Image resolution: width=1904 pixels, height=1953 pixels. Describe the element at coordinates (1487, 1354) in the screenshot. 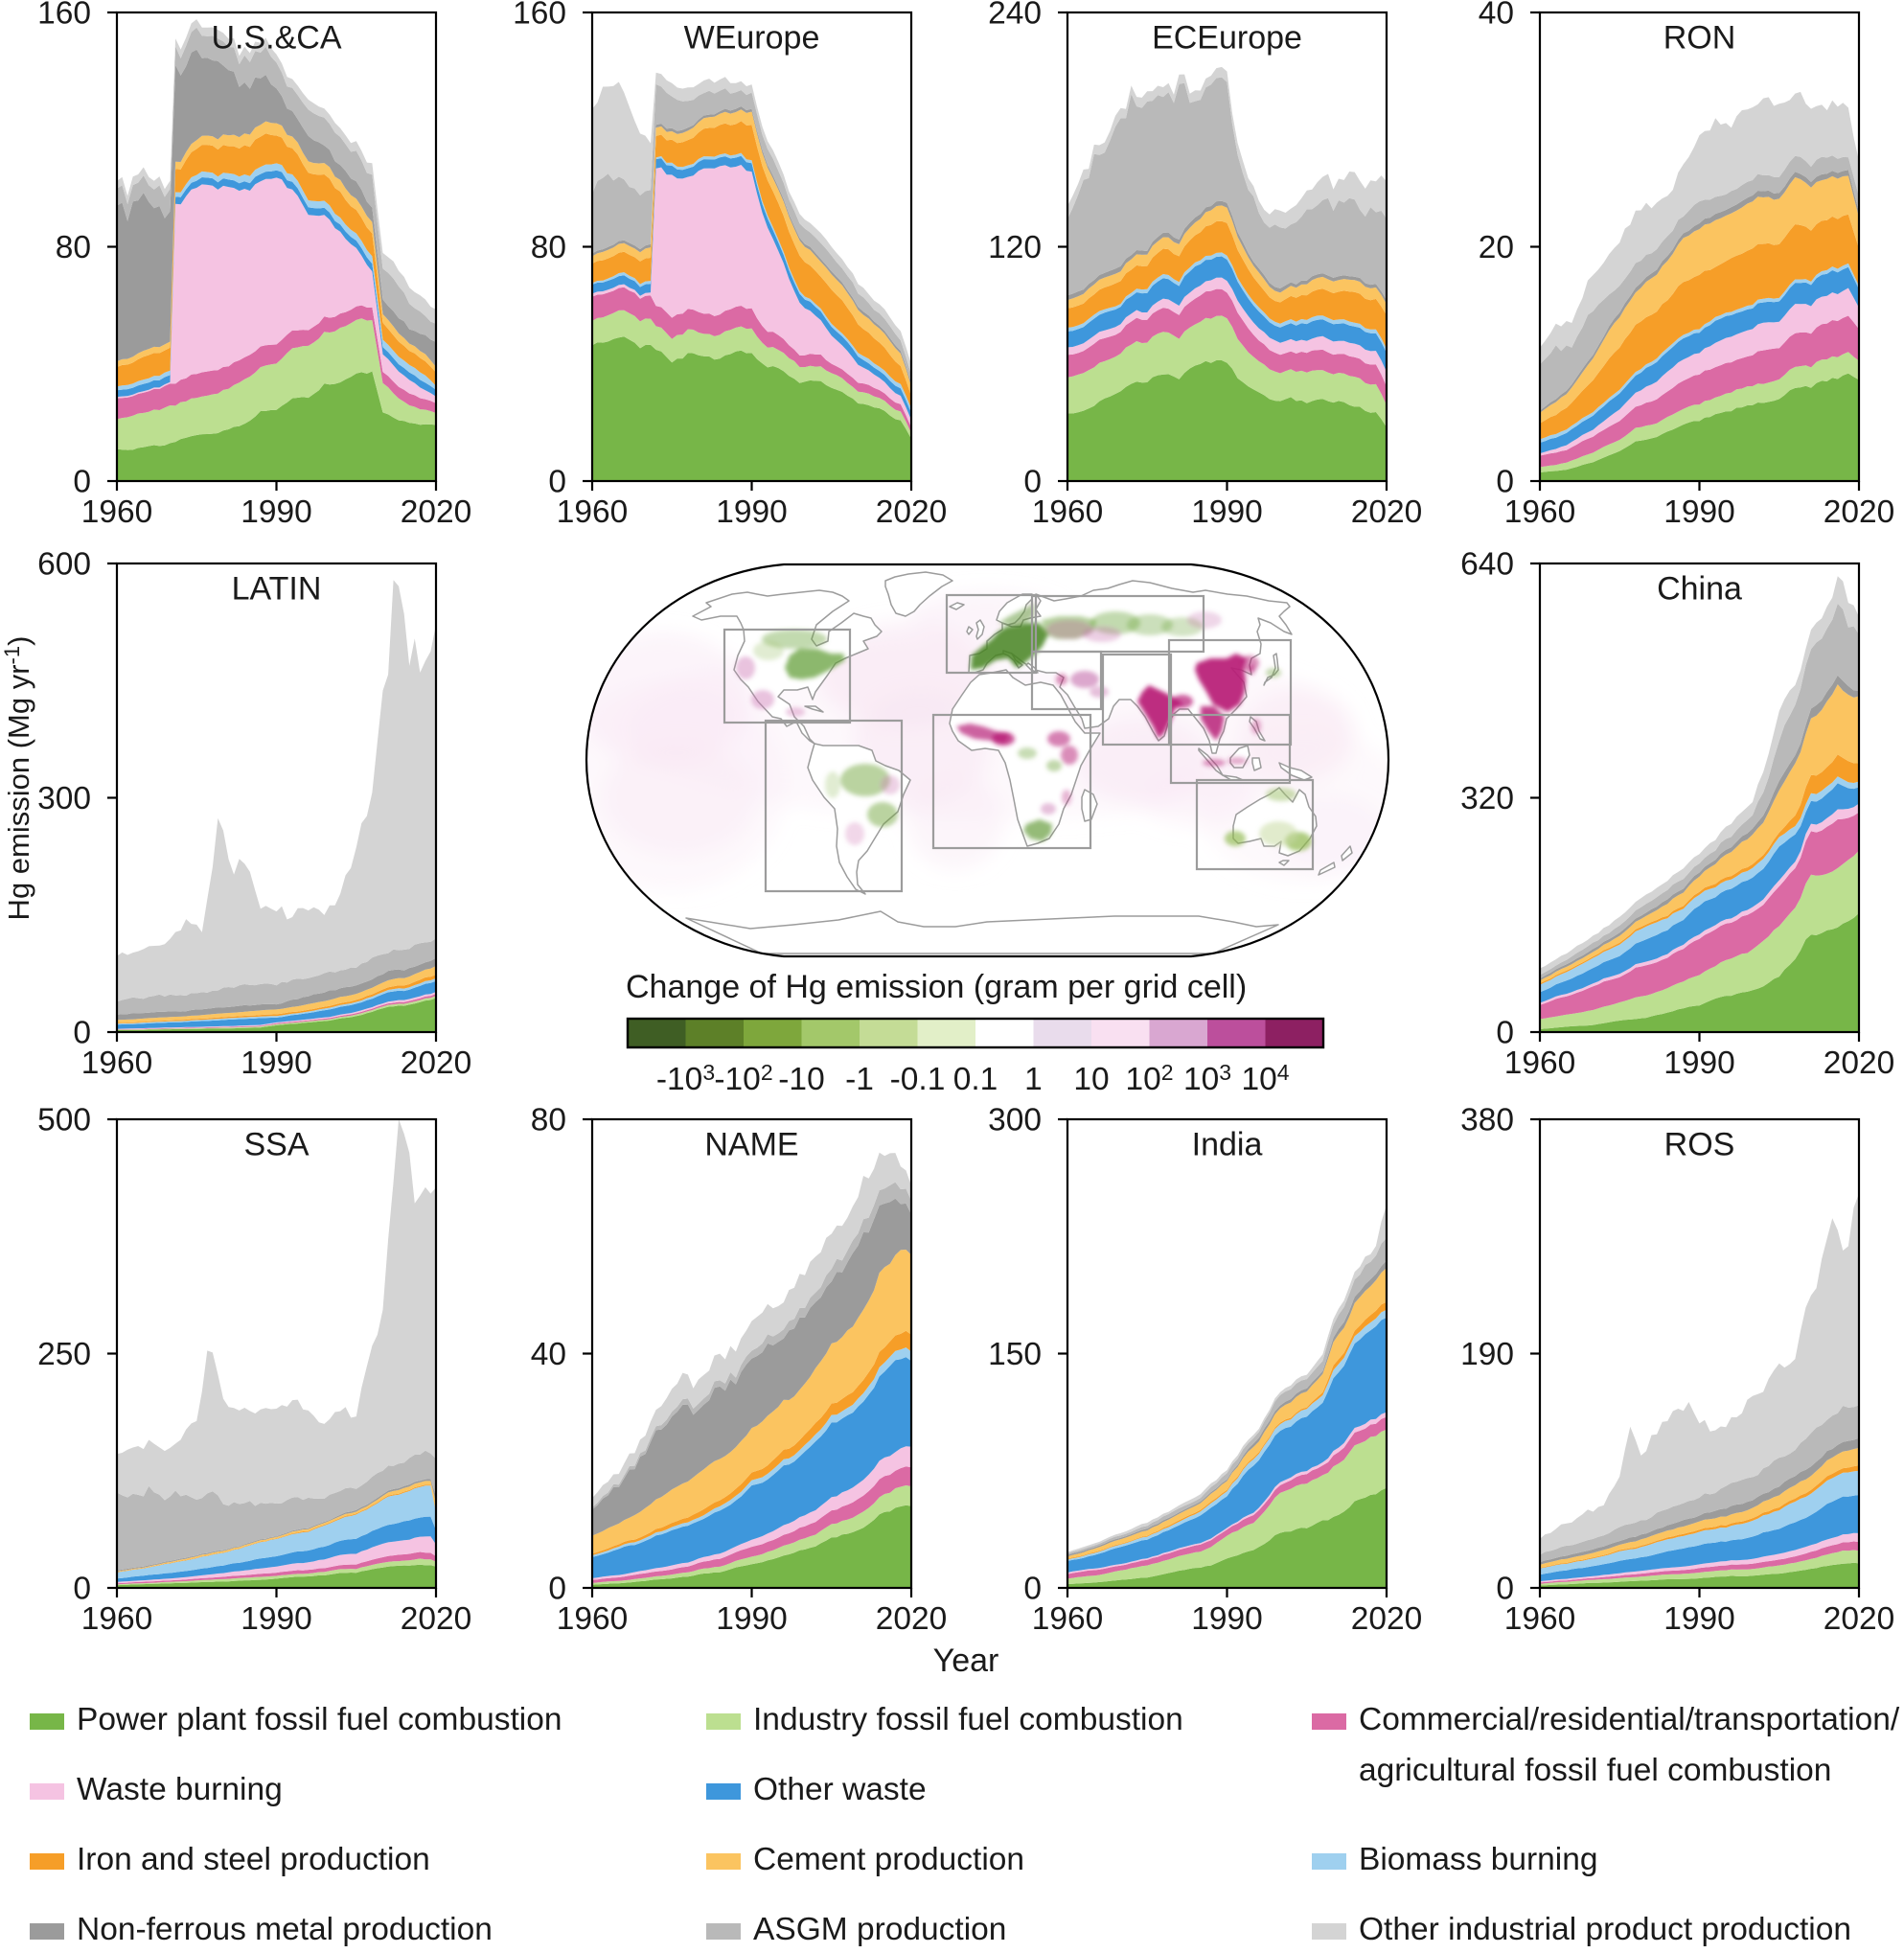

I see `svg-text: 190` at that location.